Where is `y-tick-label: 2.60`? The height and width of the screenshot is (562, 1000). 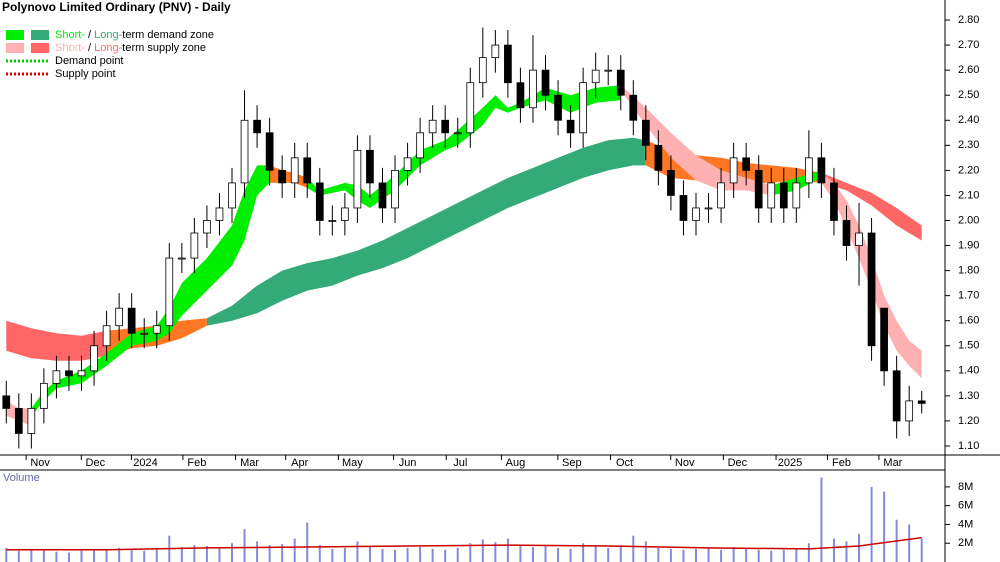
y-tick-label: 2.60 is located at coordinates (968, 70).